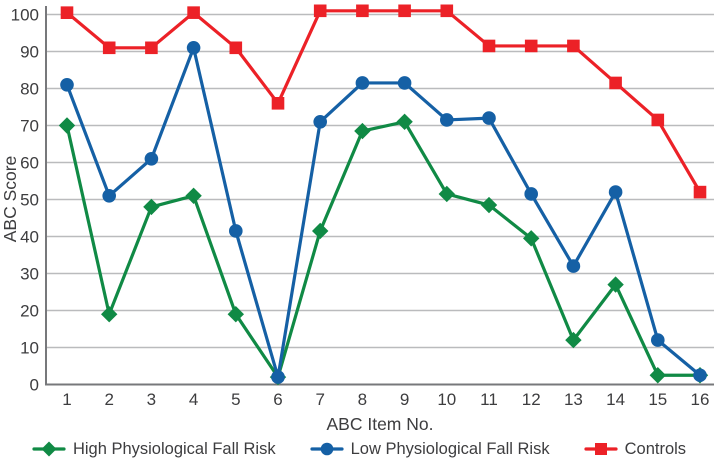 This screenshot has width=718, height=466. I want to click on legend-item-low-physiological-fall-risk: Low Physiological Fall Risk, so click(430, 449).